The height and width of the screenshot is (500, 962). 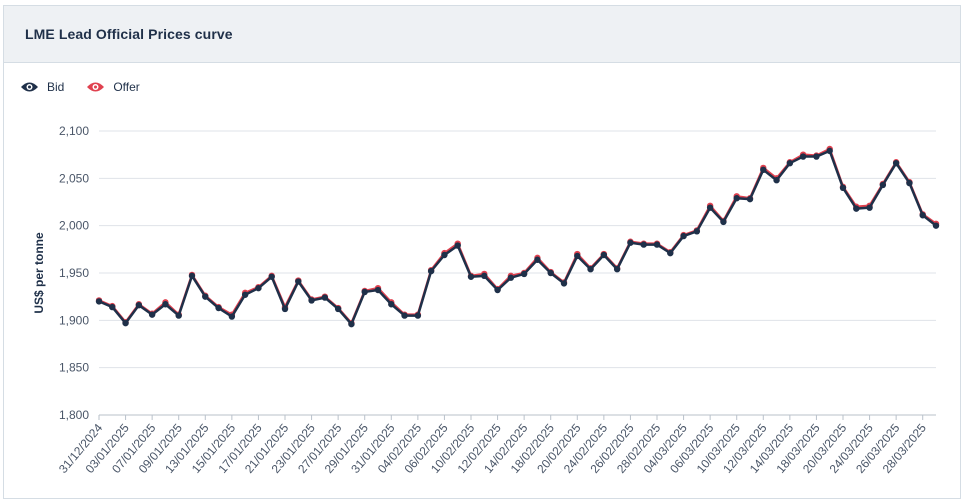 What do you see at coordinates (74, 178) in the screenshot?
I see `y-tick-label: 2,050` at bounding box center [74, 178].